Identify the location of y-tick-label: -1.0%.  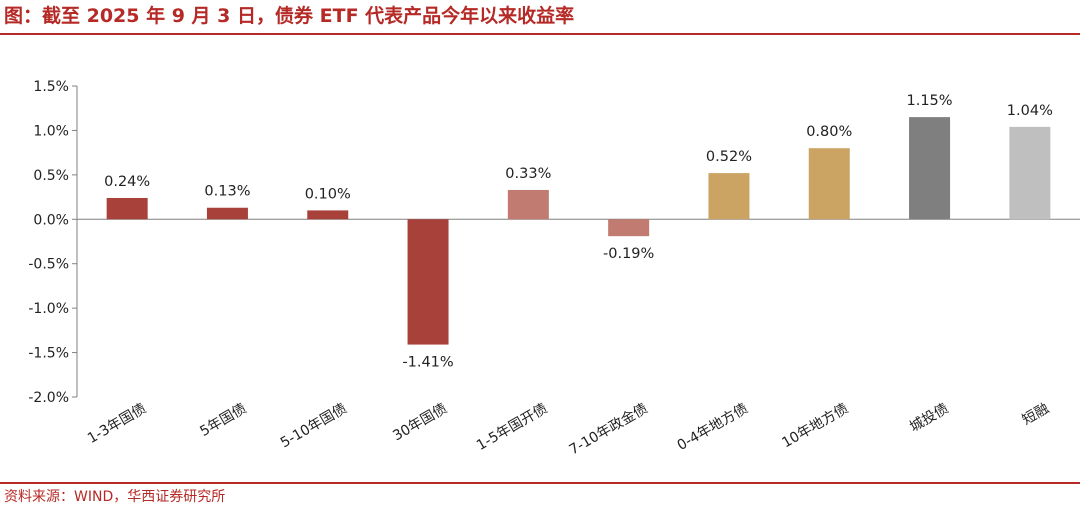
(48, 309).